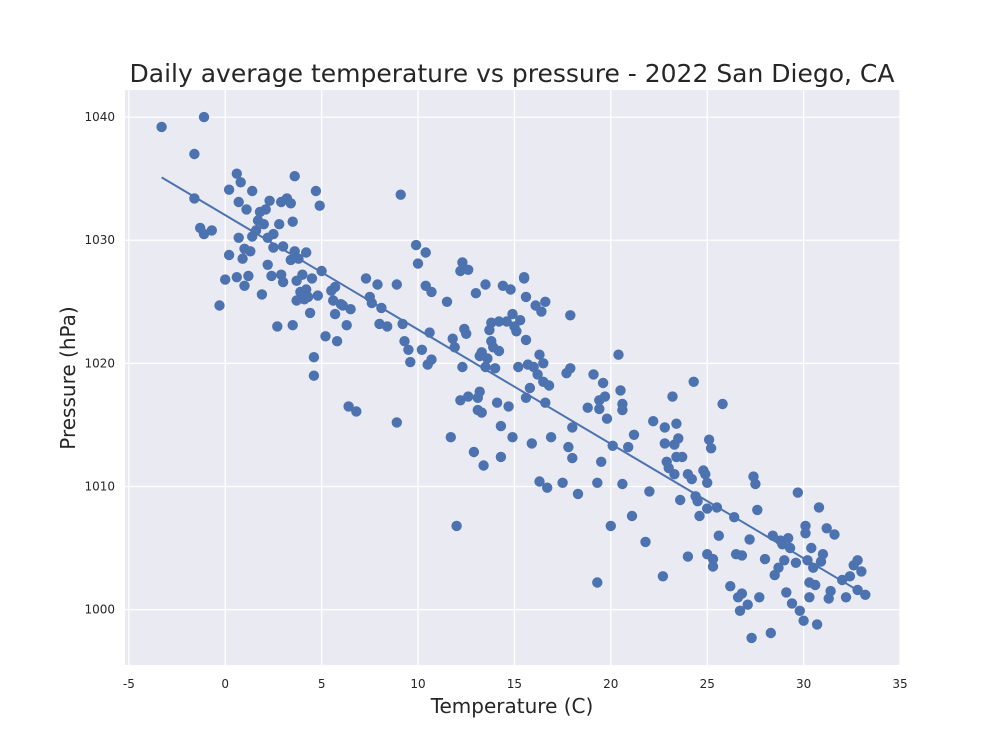 The width and height of the screenshot is (1000, 750). Describe the element at coordinates (99, 486) in the screenshot. I see `y-tick-label: 1010` at that location.